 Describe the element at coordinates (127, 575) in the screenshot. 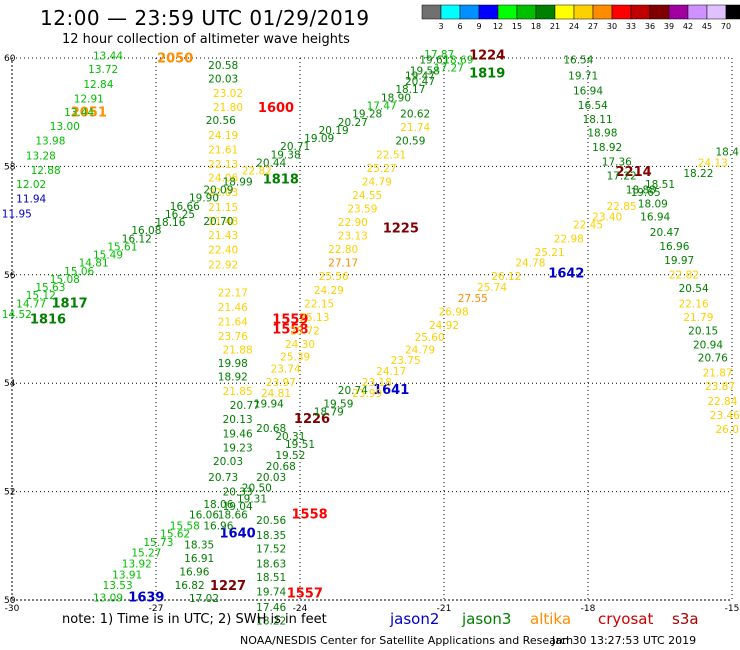

I see `wave-height-value: 13.91` at that location.